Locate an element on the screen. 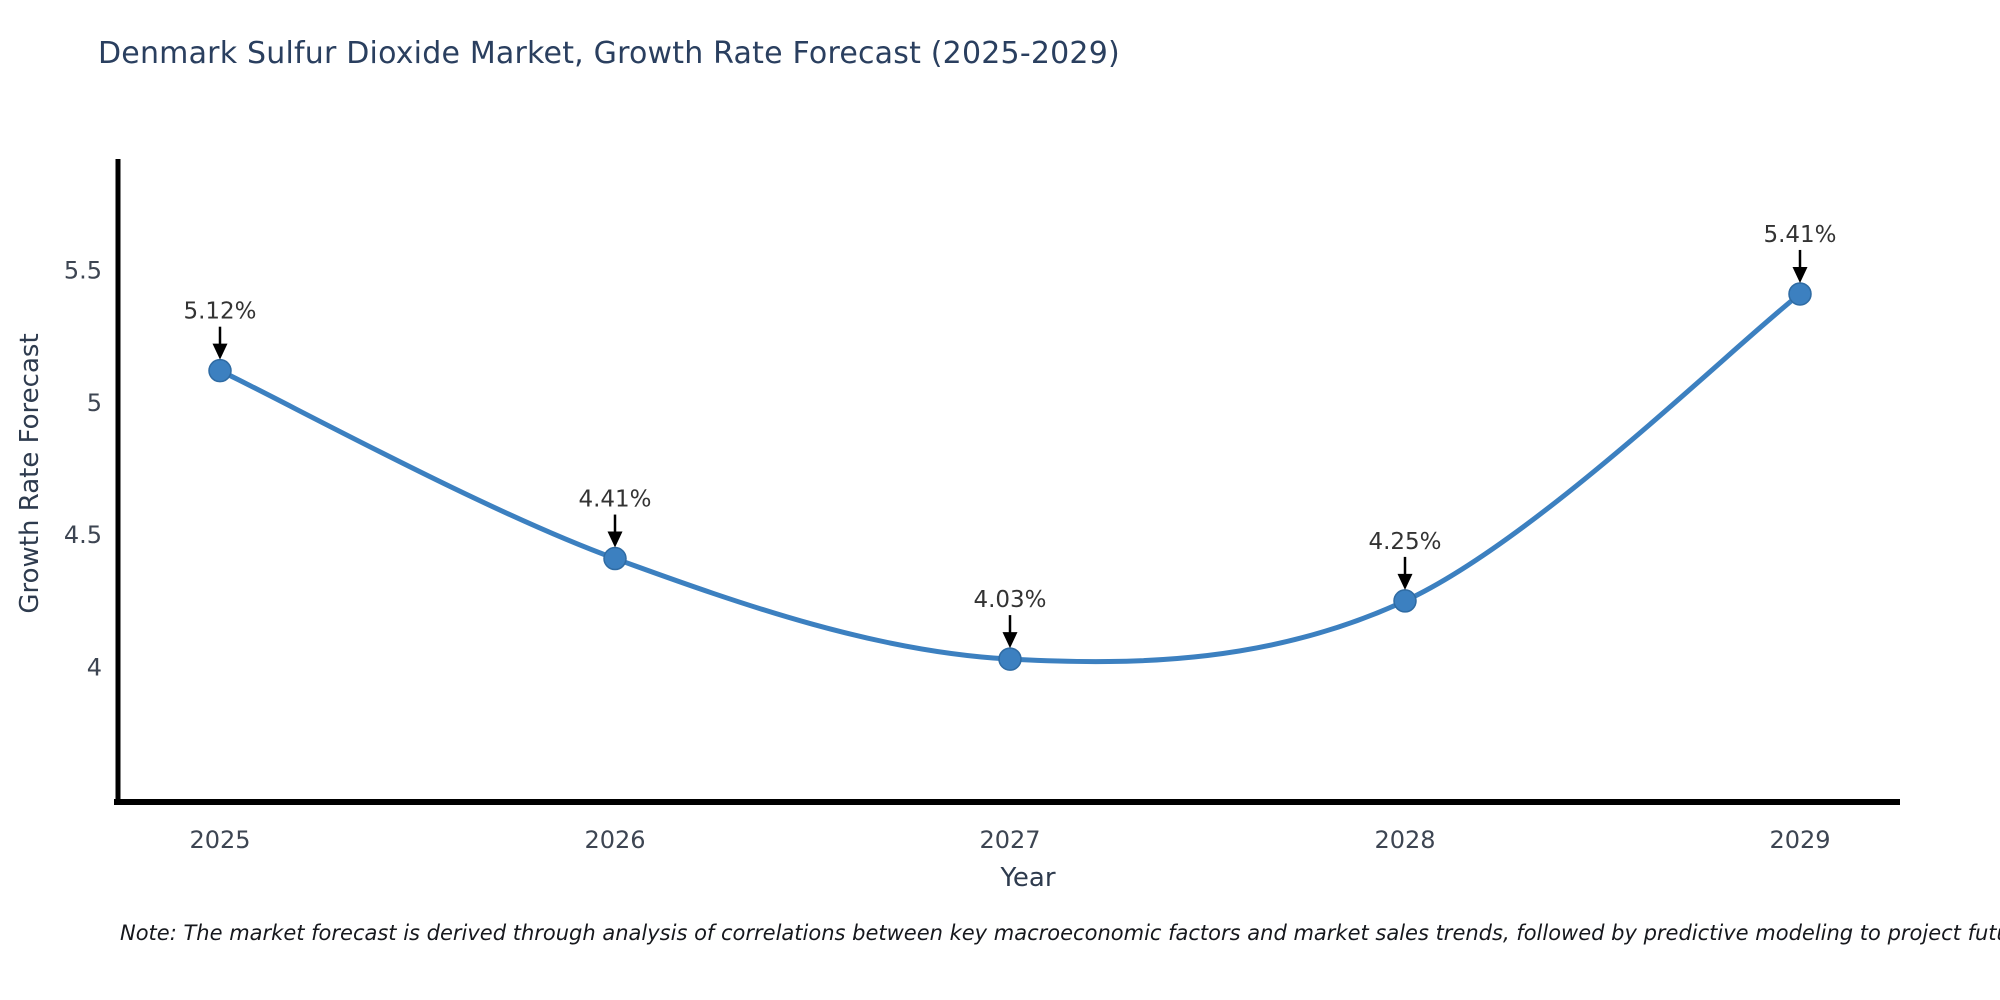  x-tick-label: 2027 is located at coordinates (1009, 840).